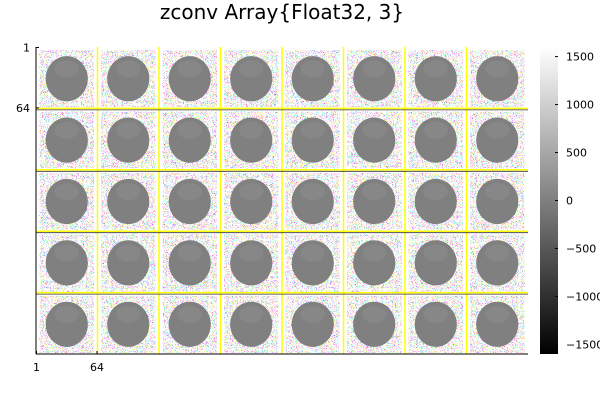 This screenshot has height=400, width=600. I want to click on colorbar-tick-label: 1000, so click(580, 105).